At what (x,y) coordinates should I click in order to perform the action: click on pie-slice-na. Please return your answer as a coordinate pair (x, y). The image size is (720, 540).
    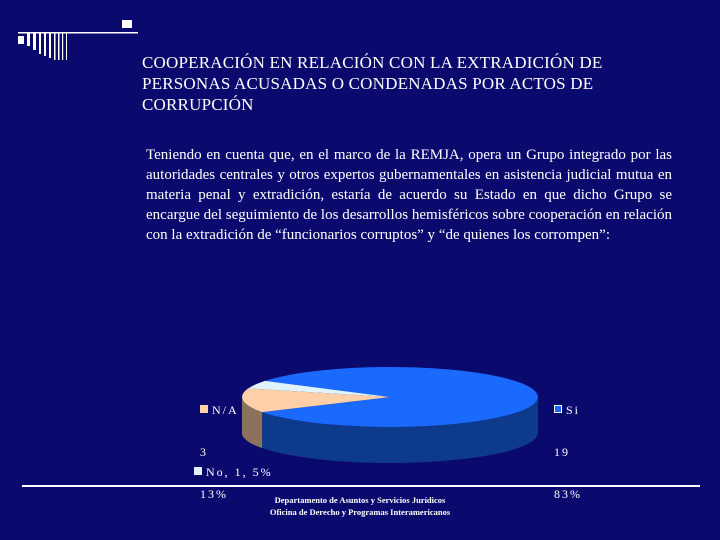
    Looking at the image, I should click on (316, 400).